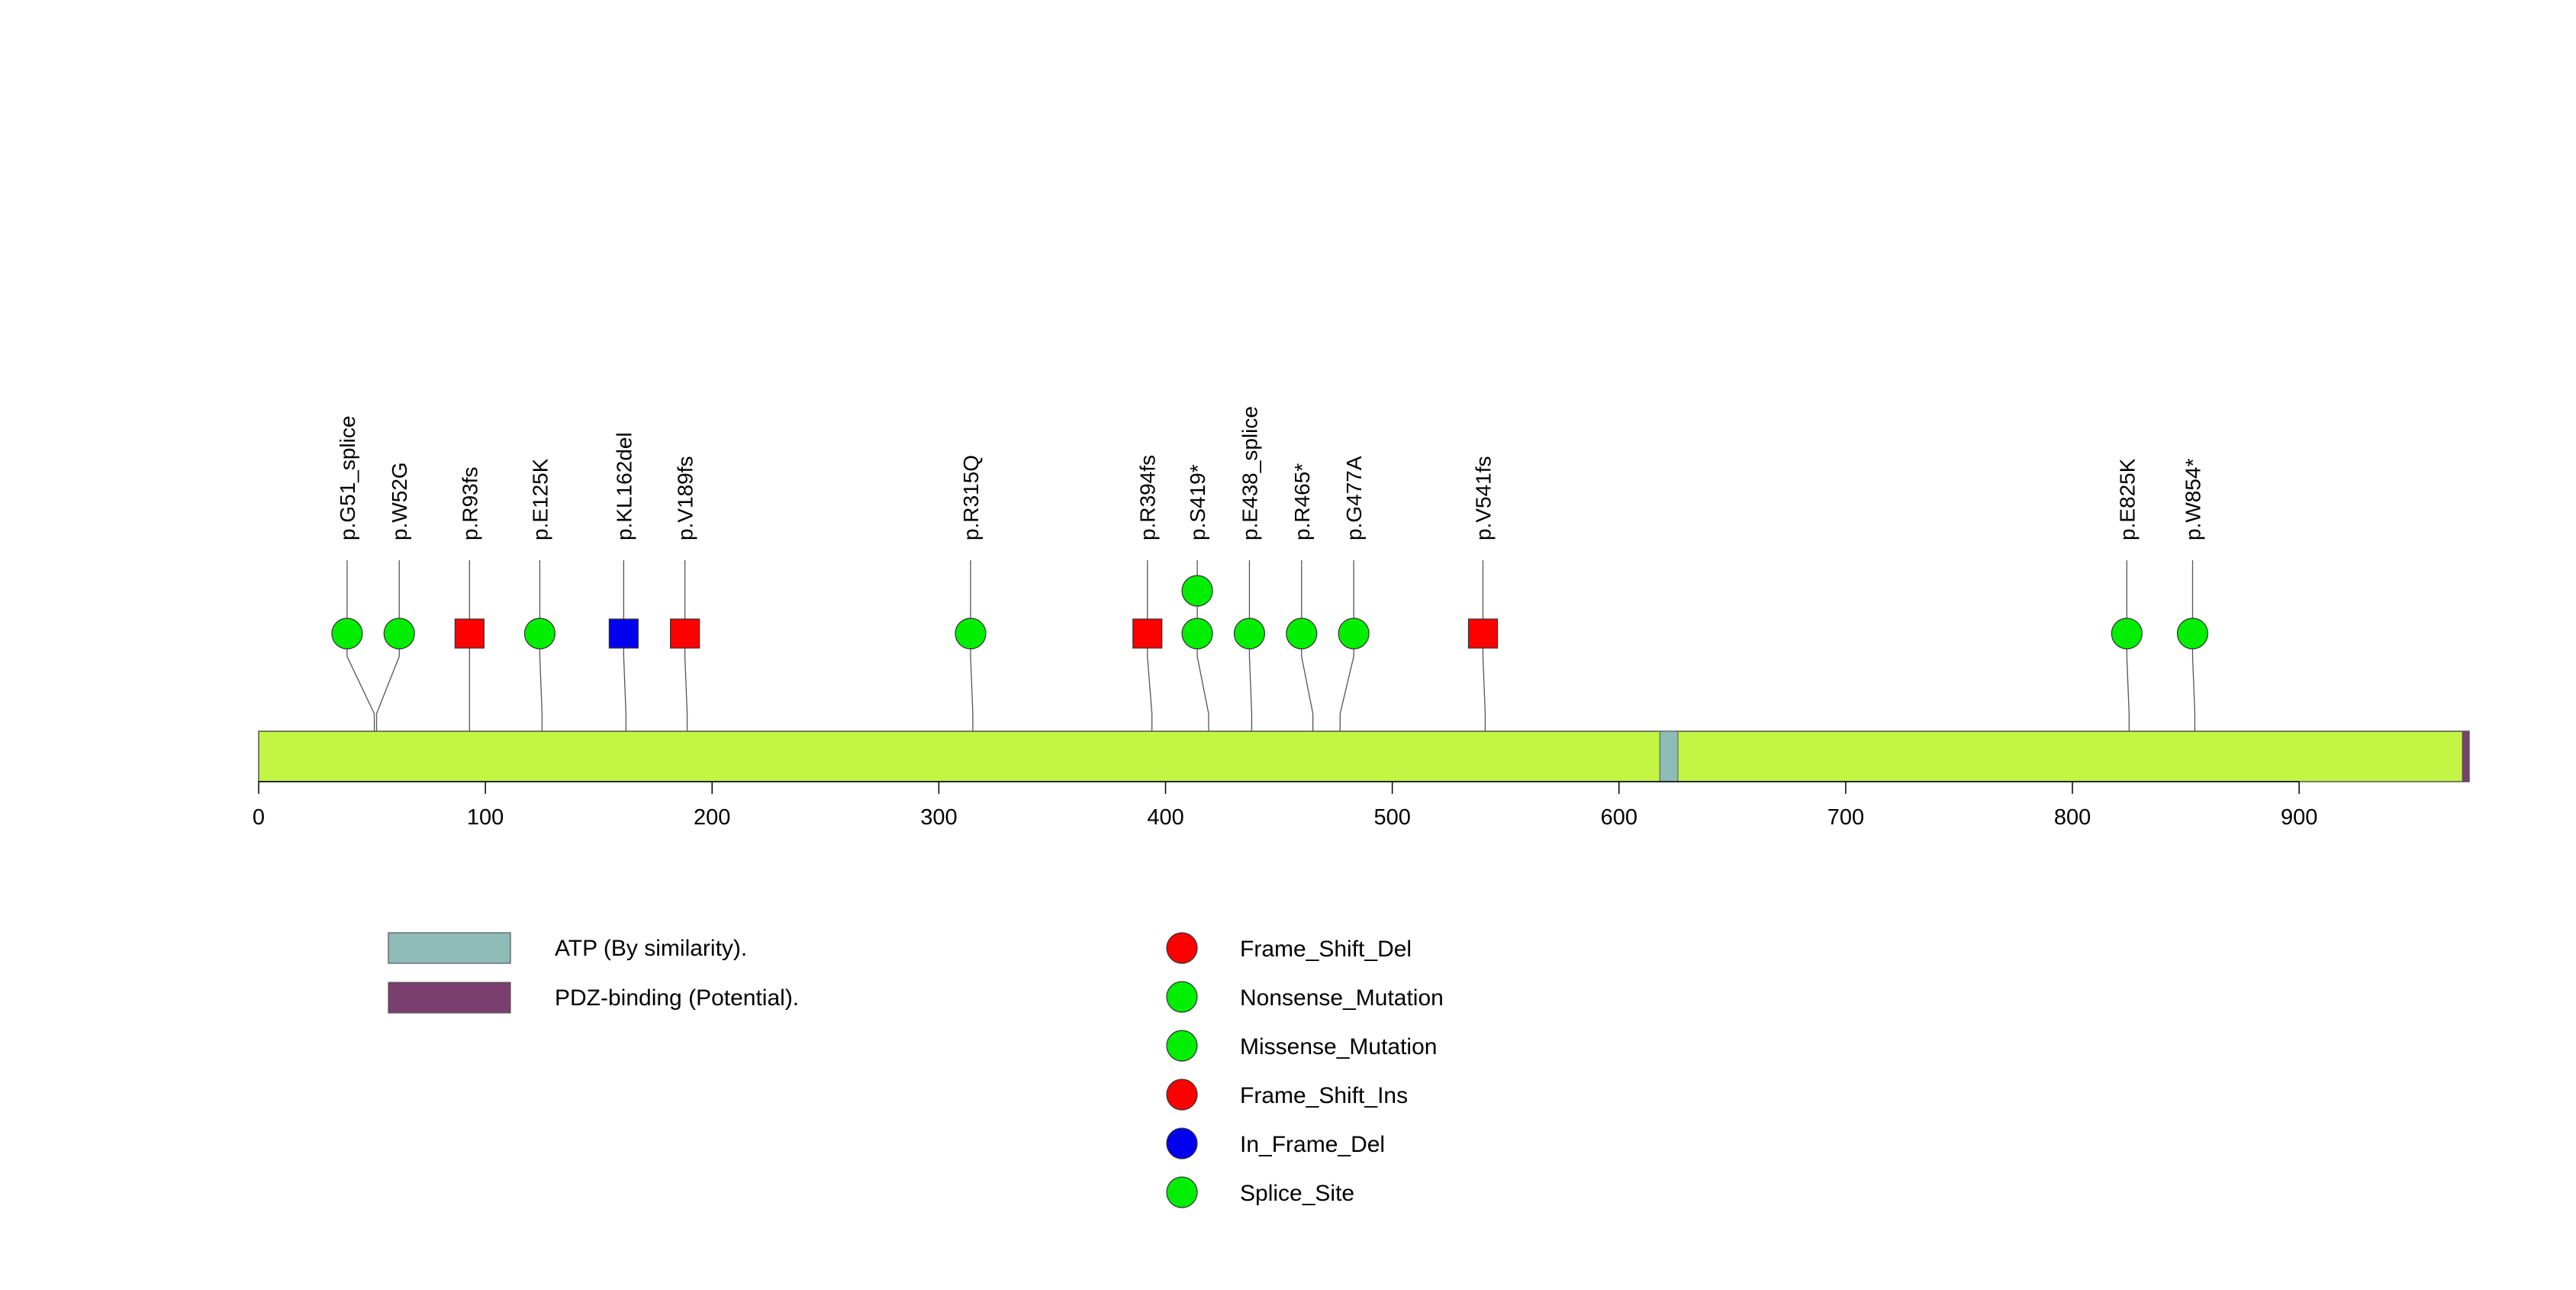 Image resolution: width=2576 pixels, height=1290 pixels. I want to click on mutation-legend-label: Frame_Shift_Del, so click(1326, 950).